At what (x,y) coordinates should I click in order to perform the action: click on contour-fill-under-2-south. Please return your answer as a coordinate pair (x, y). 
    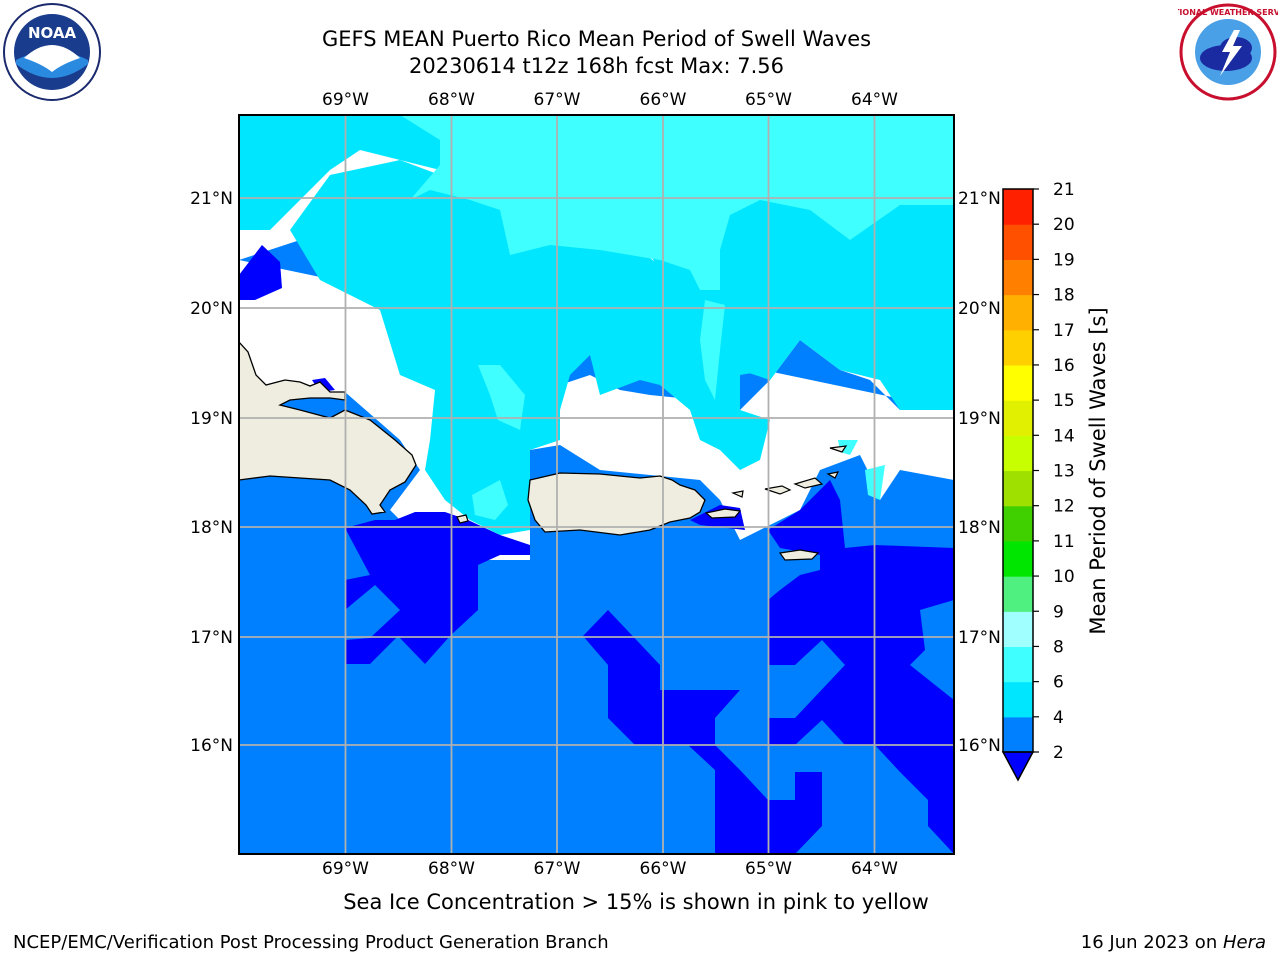
    Looking at the image, I should click on (702, 732).